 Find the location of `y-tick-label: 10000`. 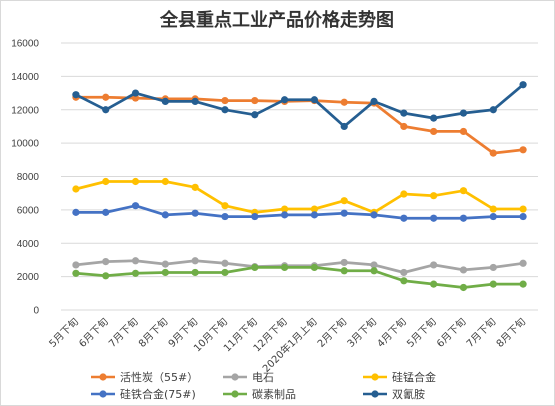

y-tick-label: 10000 is located at coordinates (25, 144).